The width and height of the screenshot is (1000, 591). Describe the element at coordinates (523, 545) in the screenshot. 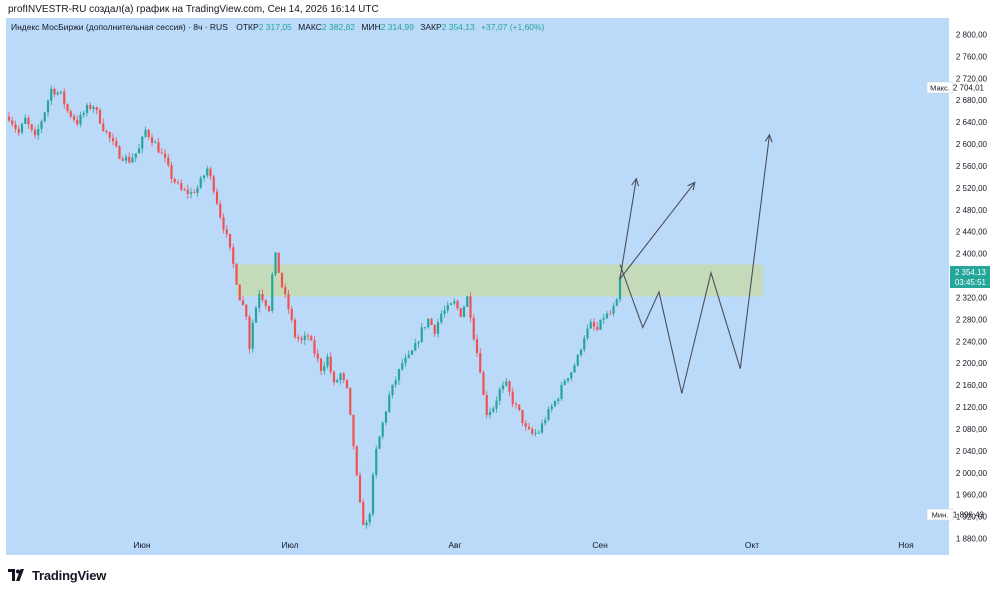

I see `time-axis: Июн Июл Авг Сен Окт Ноя` at that location.